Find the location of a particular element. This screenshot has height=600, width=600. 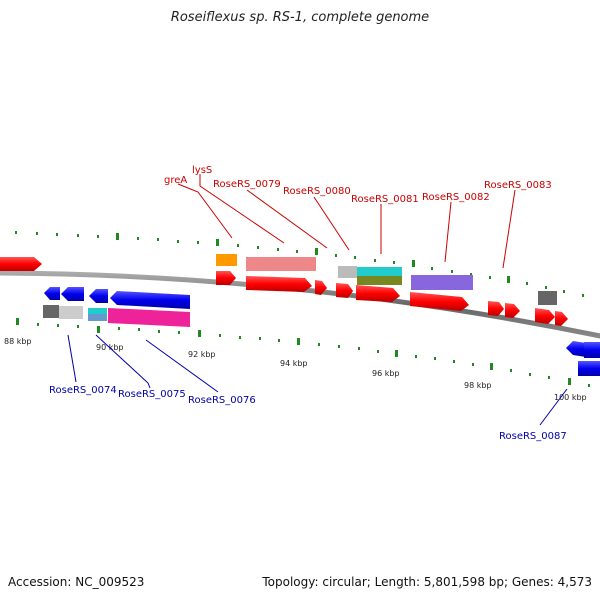

label-RoseRS_0082: RoseRS_0082 is located at coordinates (456, 197).